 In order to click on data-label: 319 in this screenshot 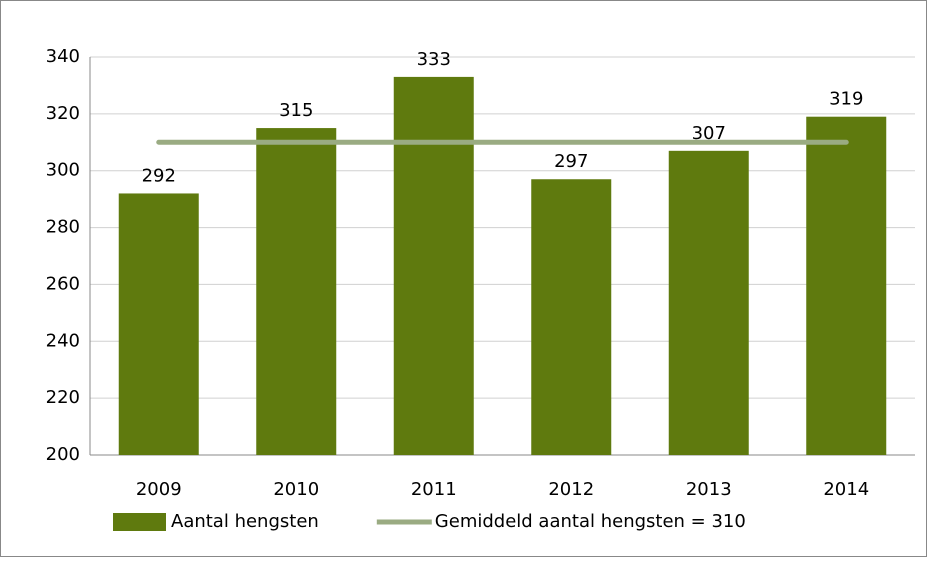, I will do `click(846, 99)`.